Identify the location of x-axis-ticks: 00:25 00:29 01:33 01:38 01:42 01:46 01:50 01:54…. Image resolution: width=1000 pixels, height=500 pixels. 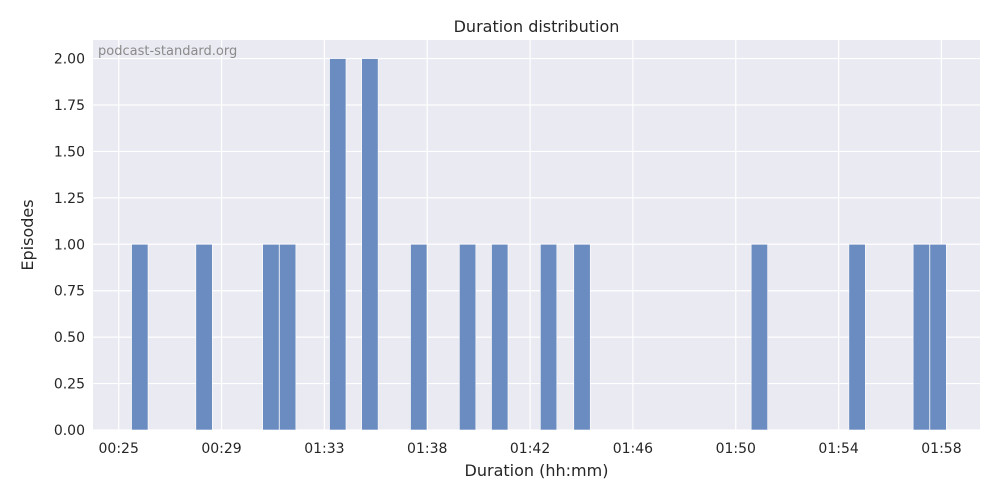
(530, 449).